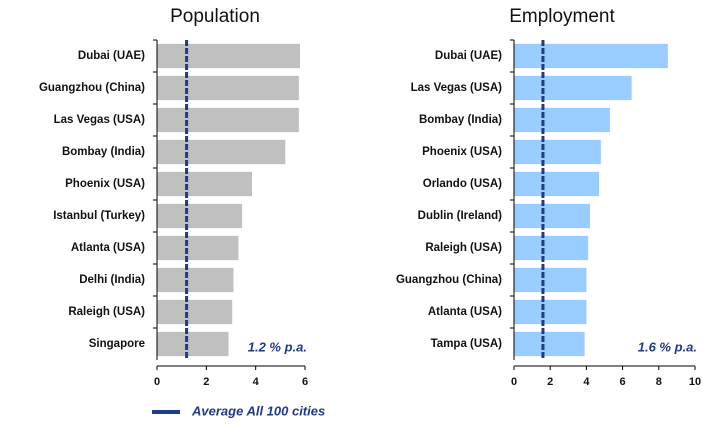 The width and height of the screenshot is (703, 427). What do you see at coordinates (277, 346) in the screenshot?
I see `average-label: 1.2 % p.a.` at bounding box center [277, 346].